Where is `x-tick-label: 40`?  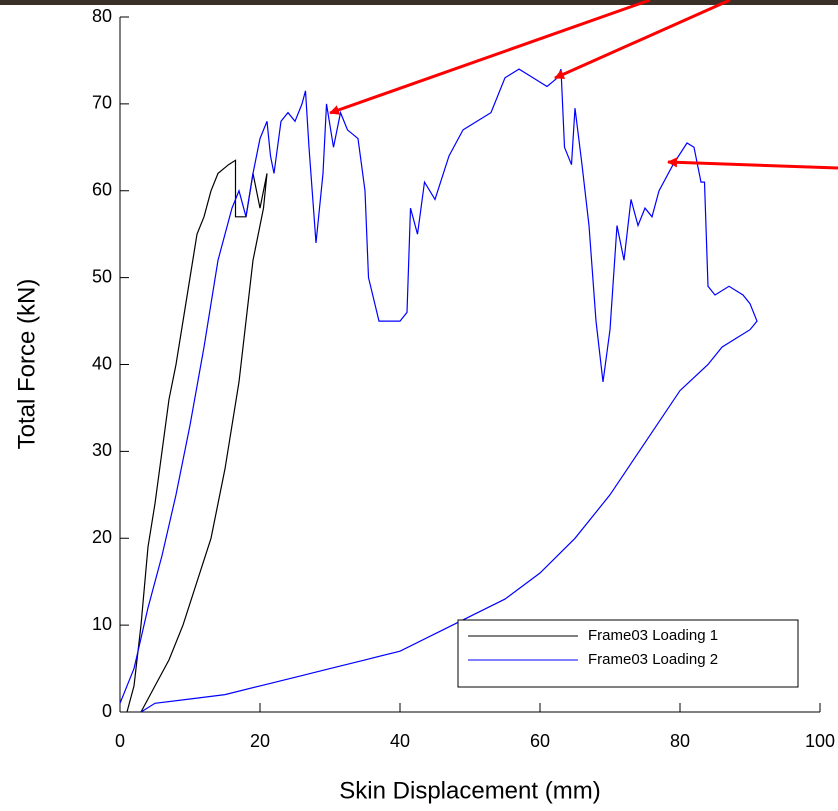
x-tick-label: 40 is located at coordinates (400, 741).